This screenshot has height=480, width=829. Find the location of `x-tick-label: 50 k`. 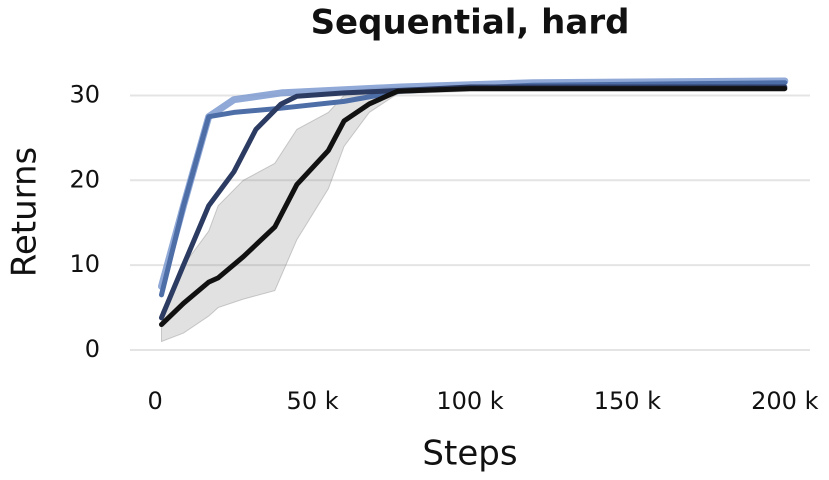

x-tick-label: 50 k is located at coordinates (313, 401).